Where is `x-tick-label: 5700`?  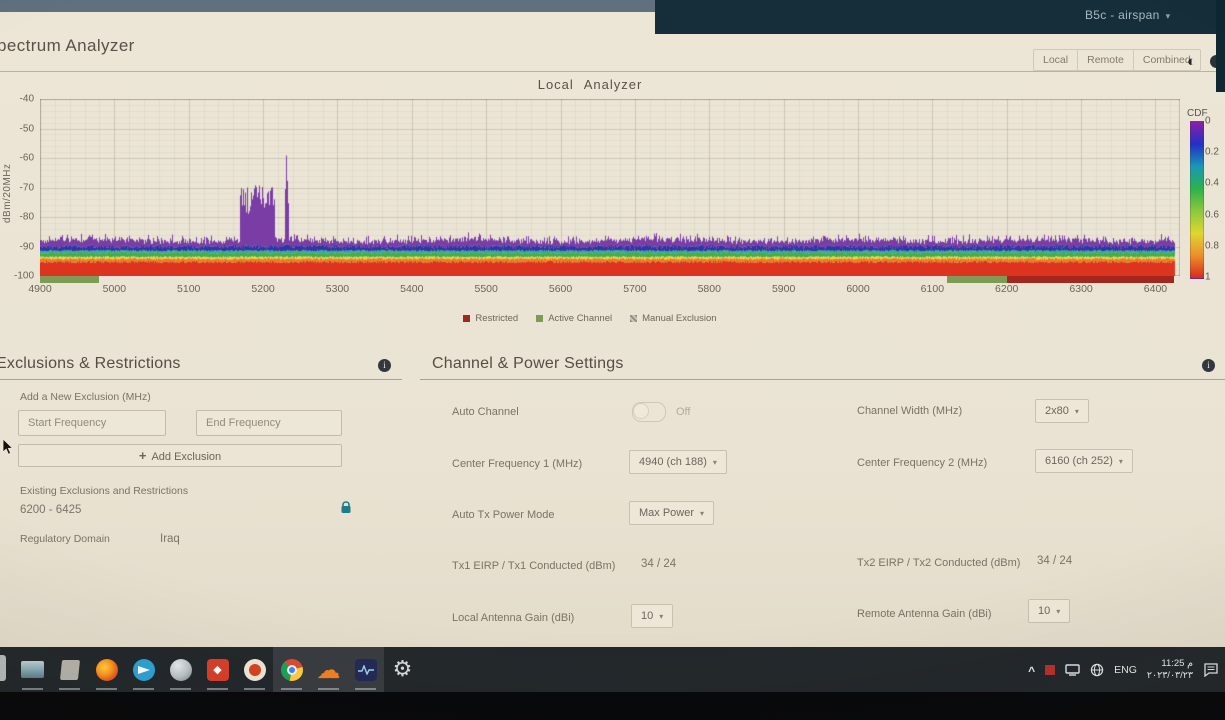 x-tick-label: 5700 is located at coordinates (635, 289).